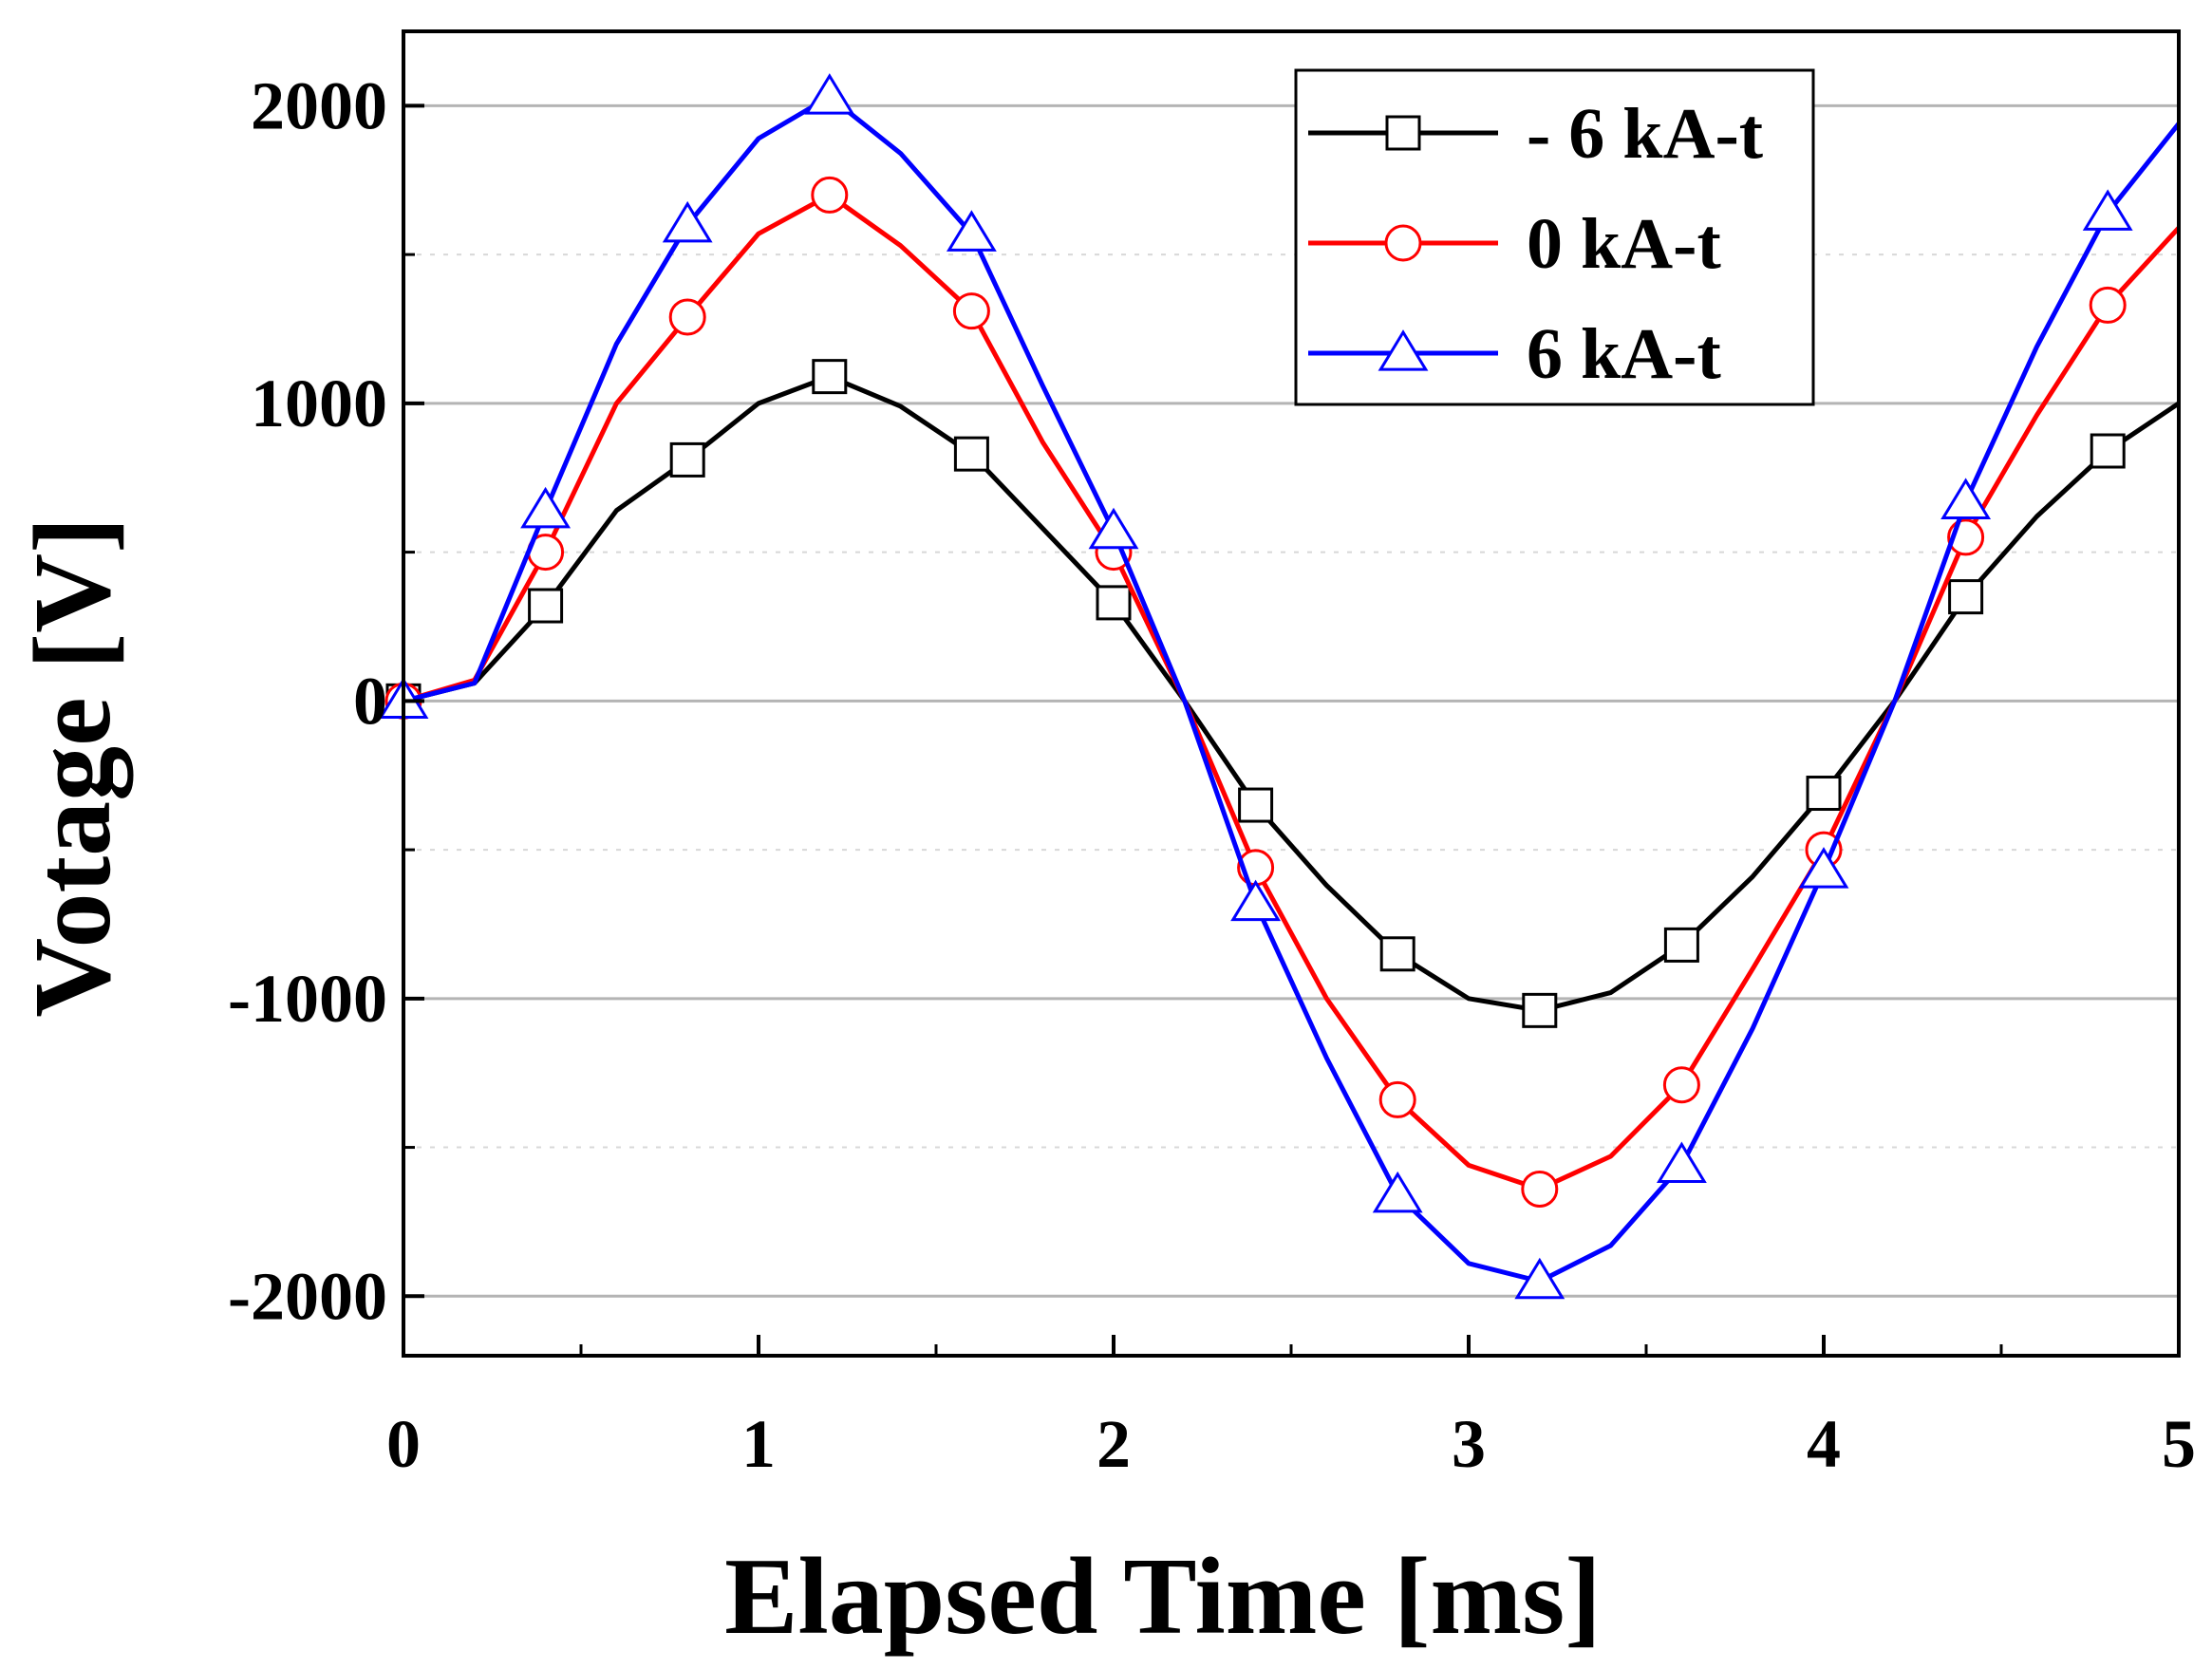  Describe the element at coordinates (1624, 244) in the screenshot. I see `legend-label: 0 kA-t` at that location.